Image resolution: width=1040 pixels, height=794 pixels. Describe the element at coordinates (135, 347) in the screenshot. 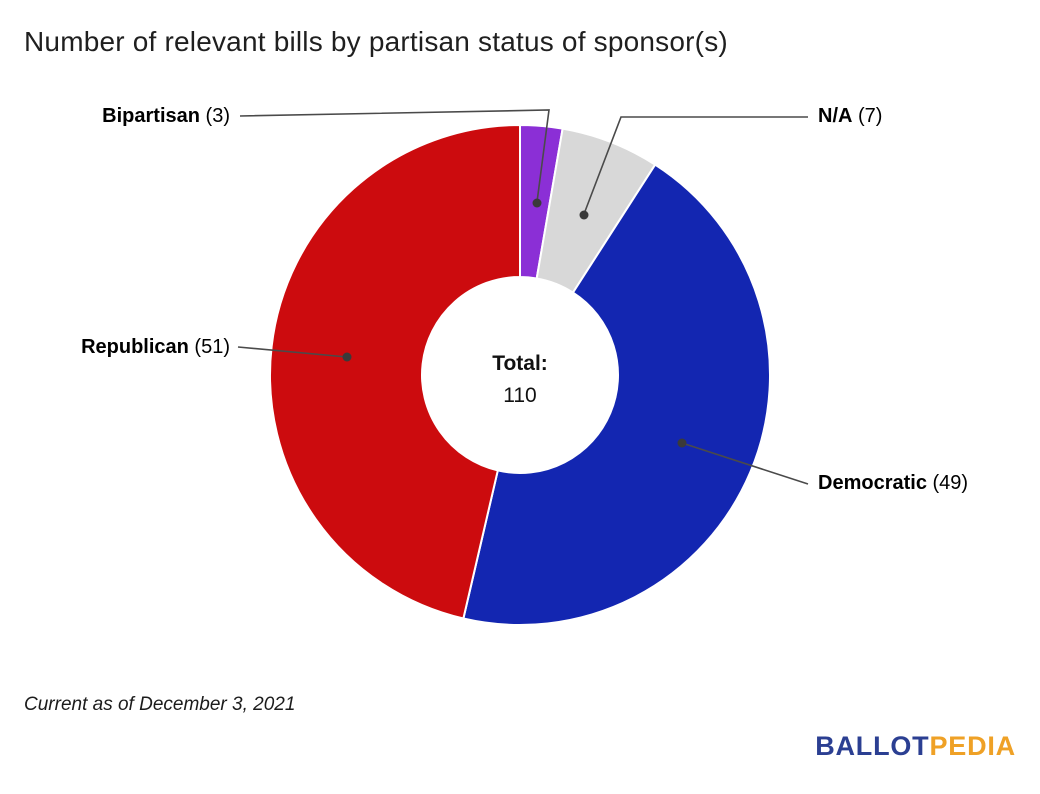

I see `label-republican-name: Republican` at that location.